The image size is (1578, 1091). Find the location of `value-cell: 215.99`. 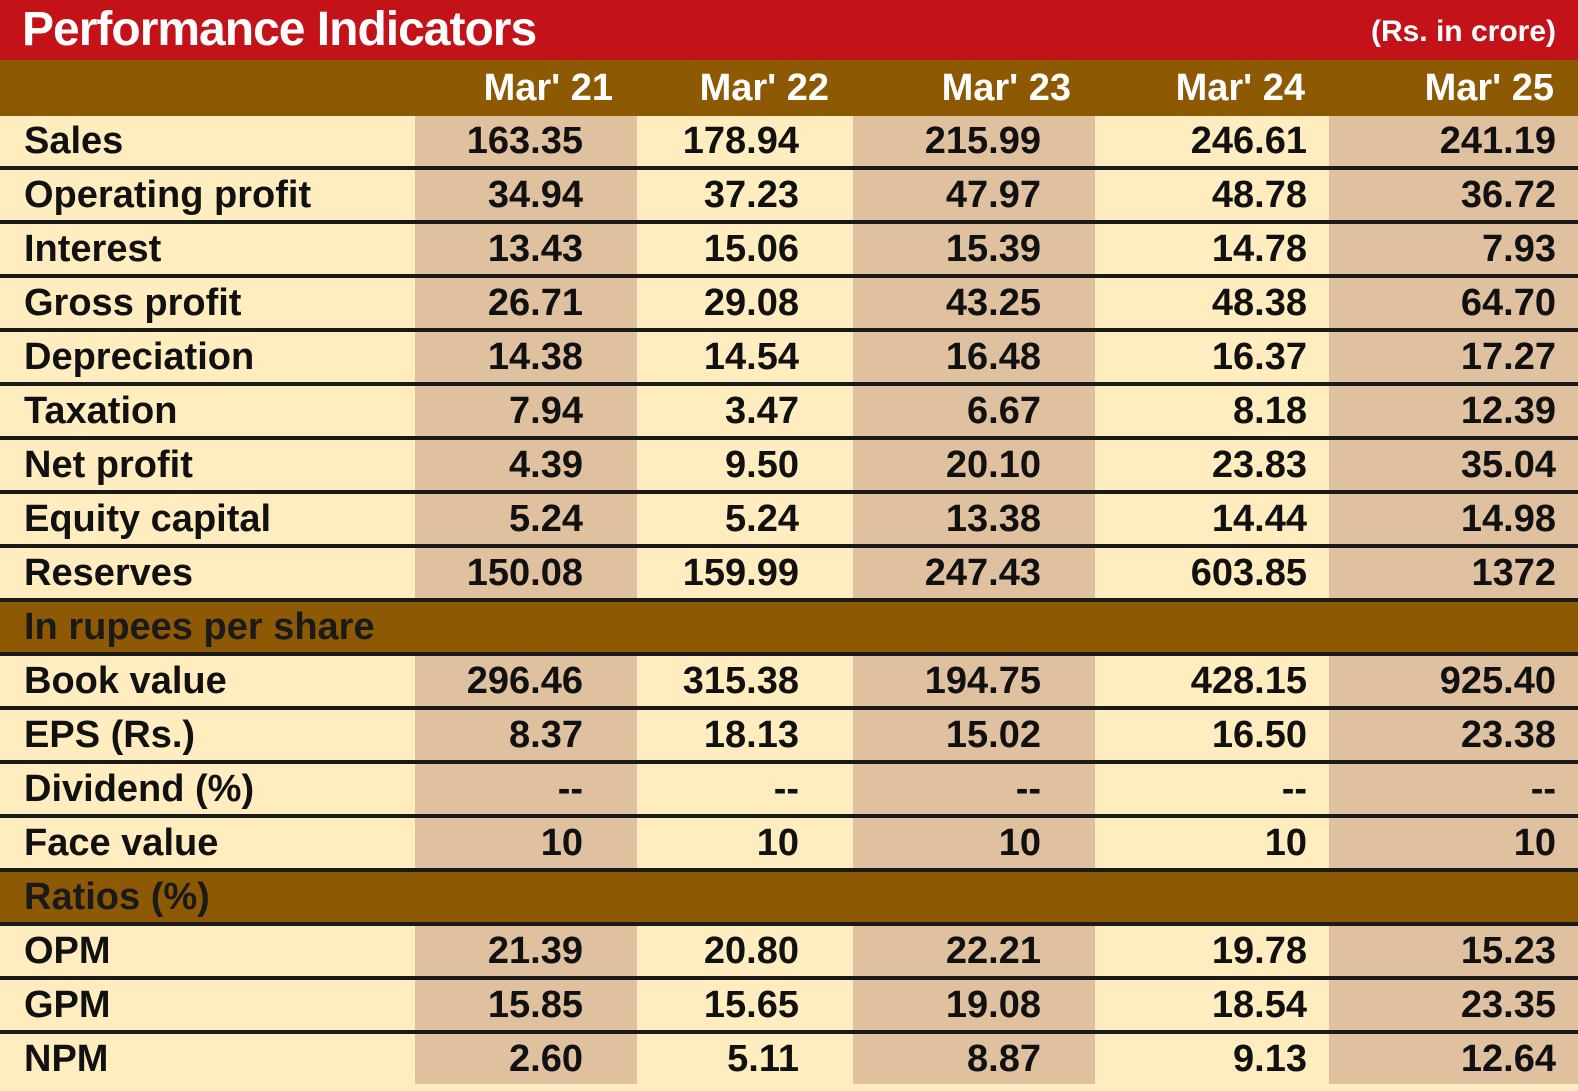

value-cell: 215.99 is located at coordinates (974, 143).